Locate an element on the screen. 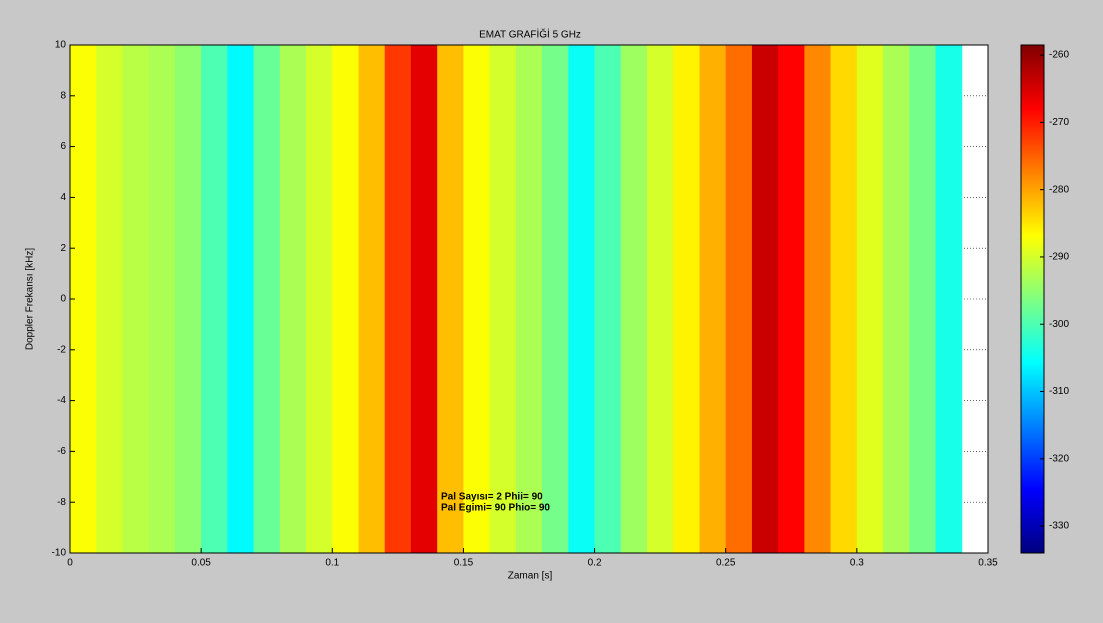 The image size is (1103, 623). y-tick-label: 8 is located at coordinates (63, 95).